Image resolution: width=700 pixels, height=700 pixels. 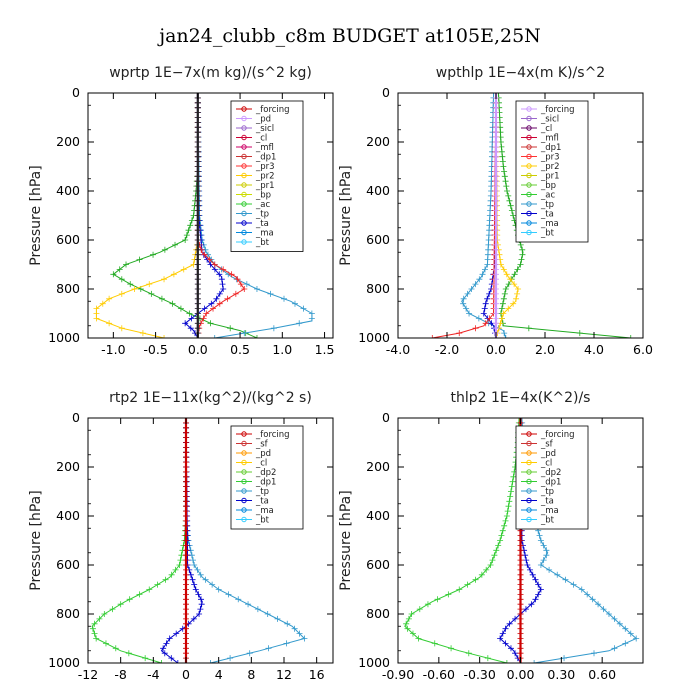 I want to click on legend-entry: _sf, so click(x=262, y=445).